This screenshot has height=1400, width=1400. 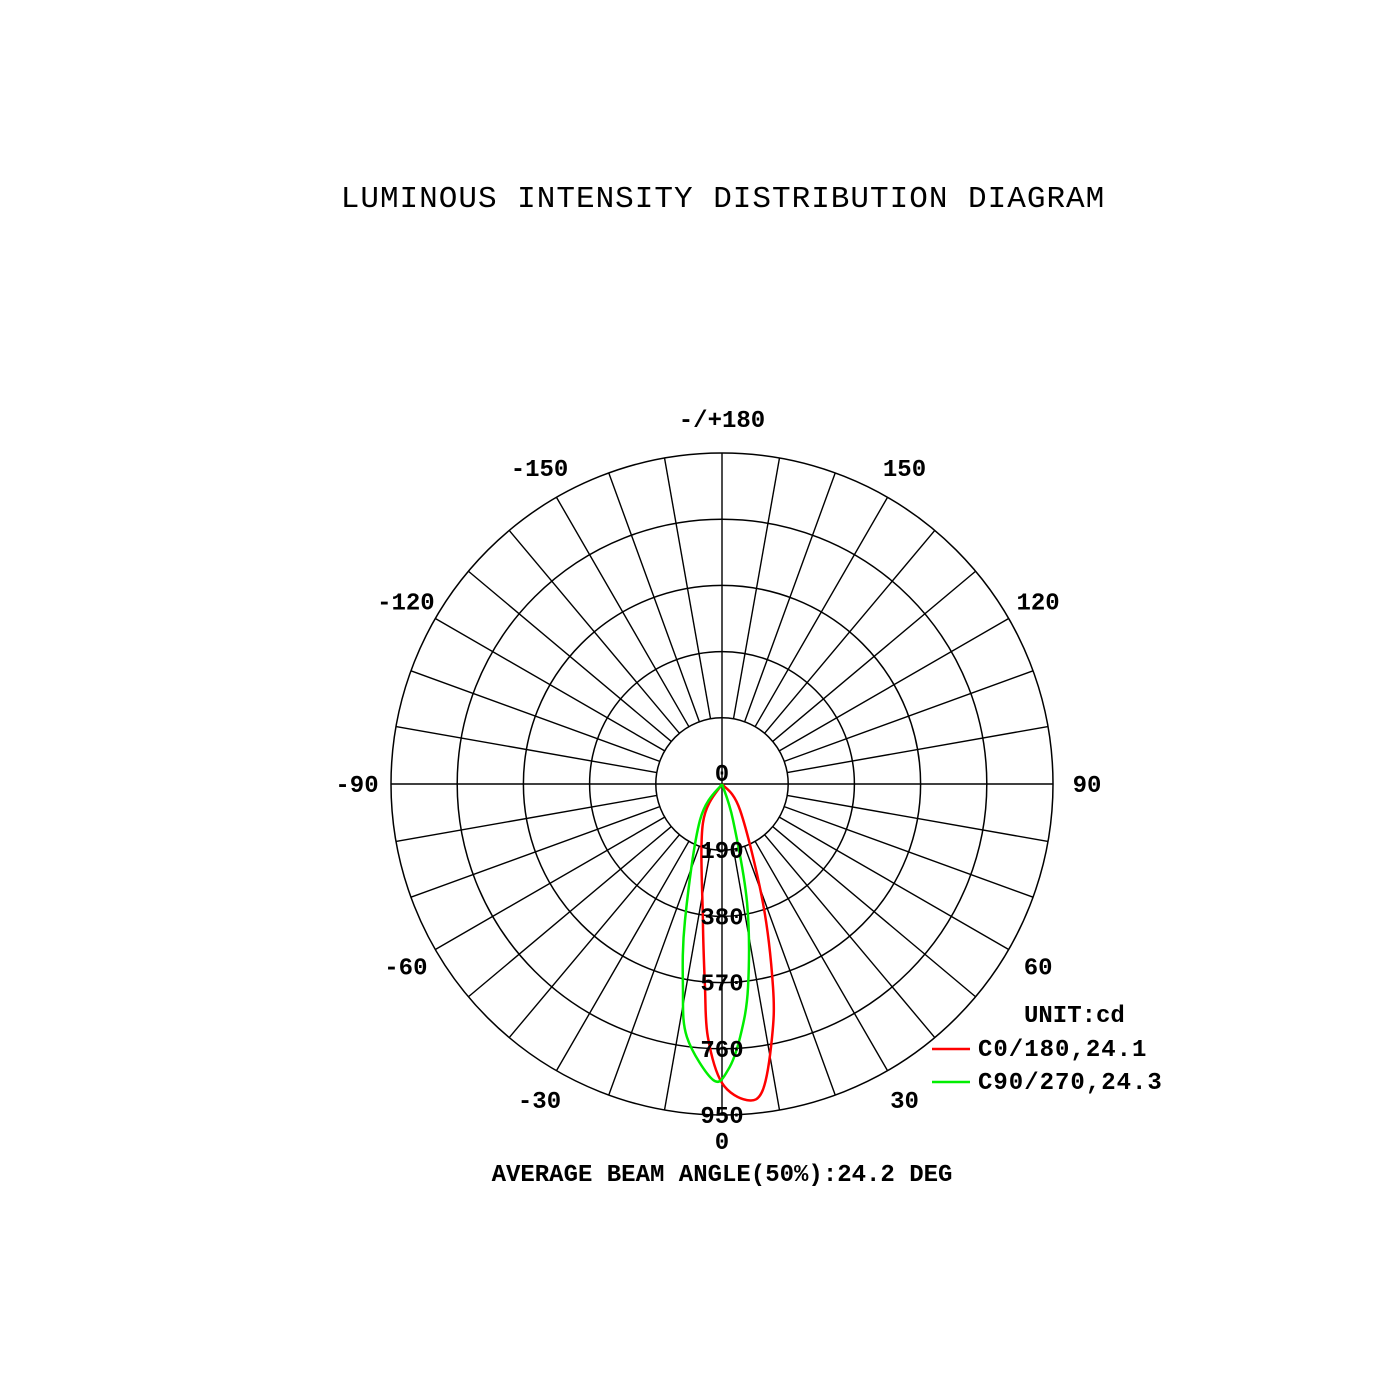 What do you see at coordinates (1074, 1016) in the screenshot?
I see `legend-unit: UNIT:cd` at bounding box center [1074, 1016].